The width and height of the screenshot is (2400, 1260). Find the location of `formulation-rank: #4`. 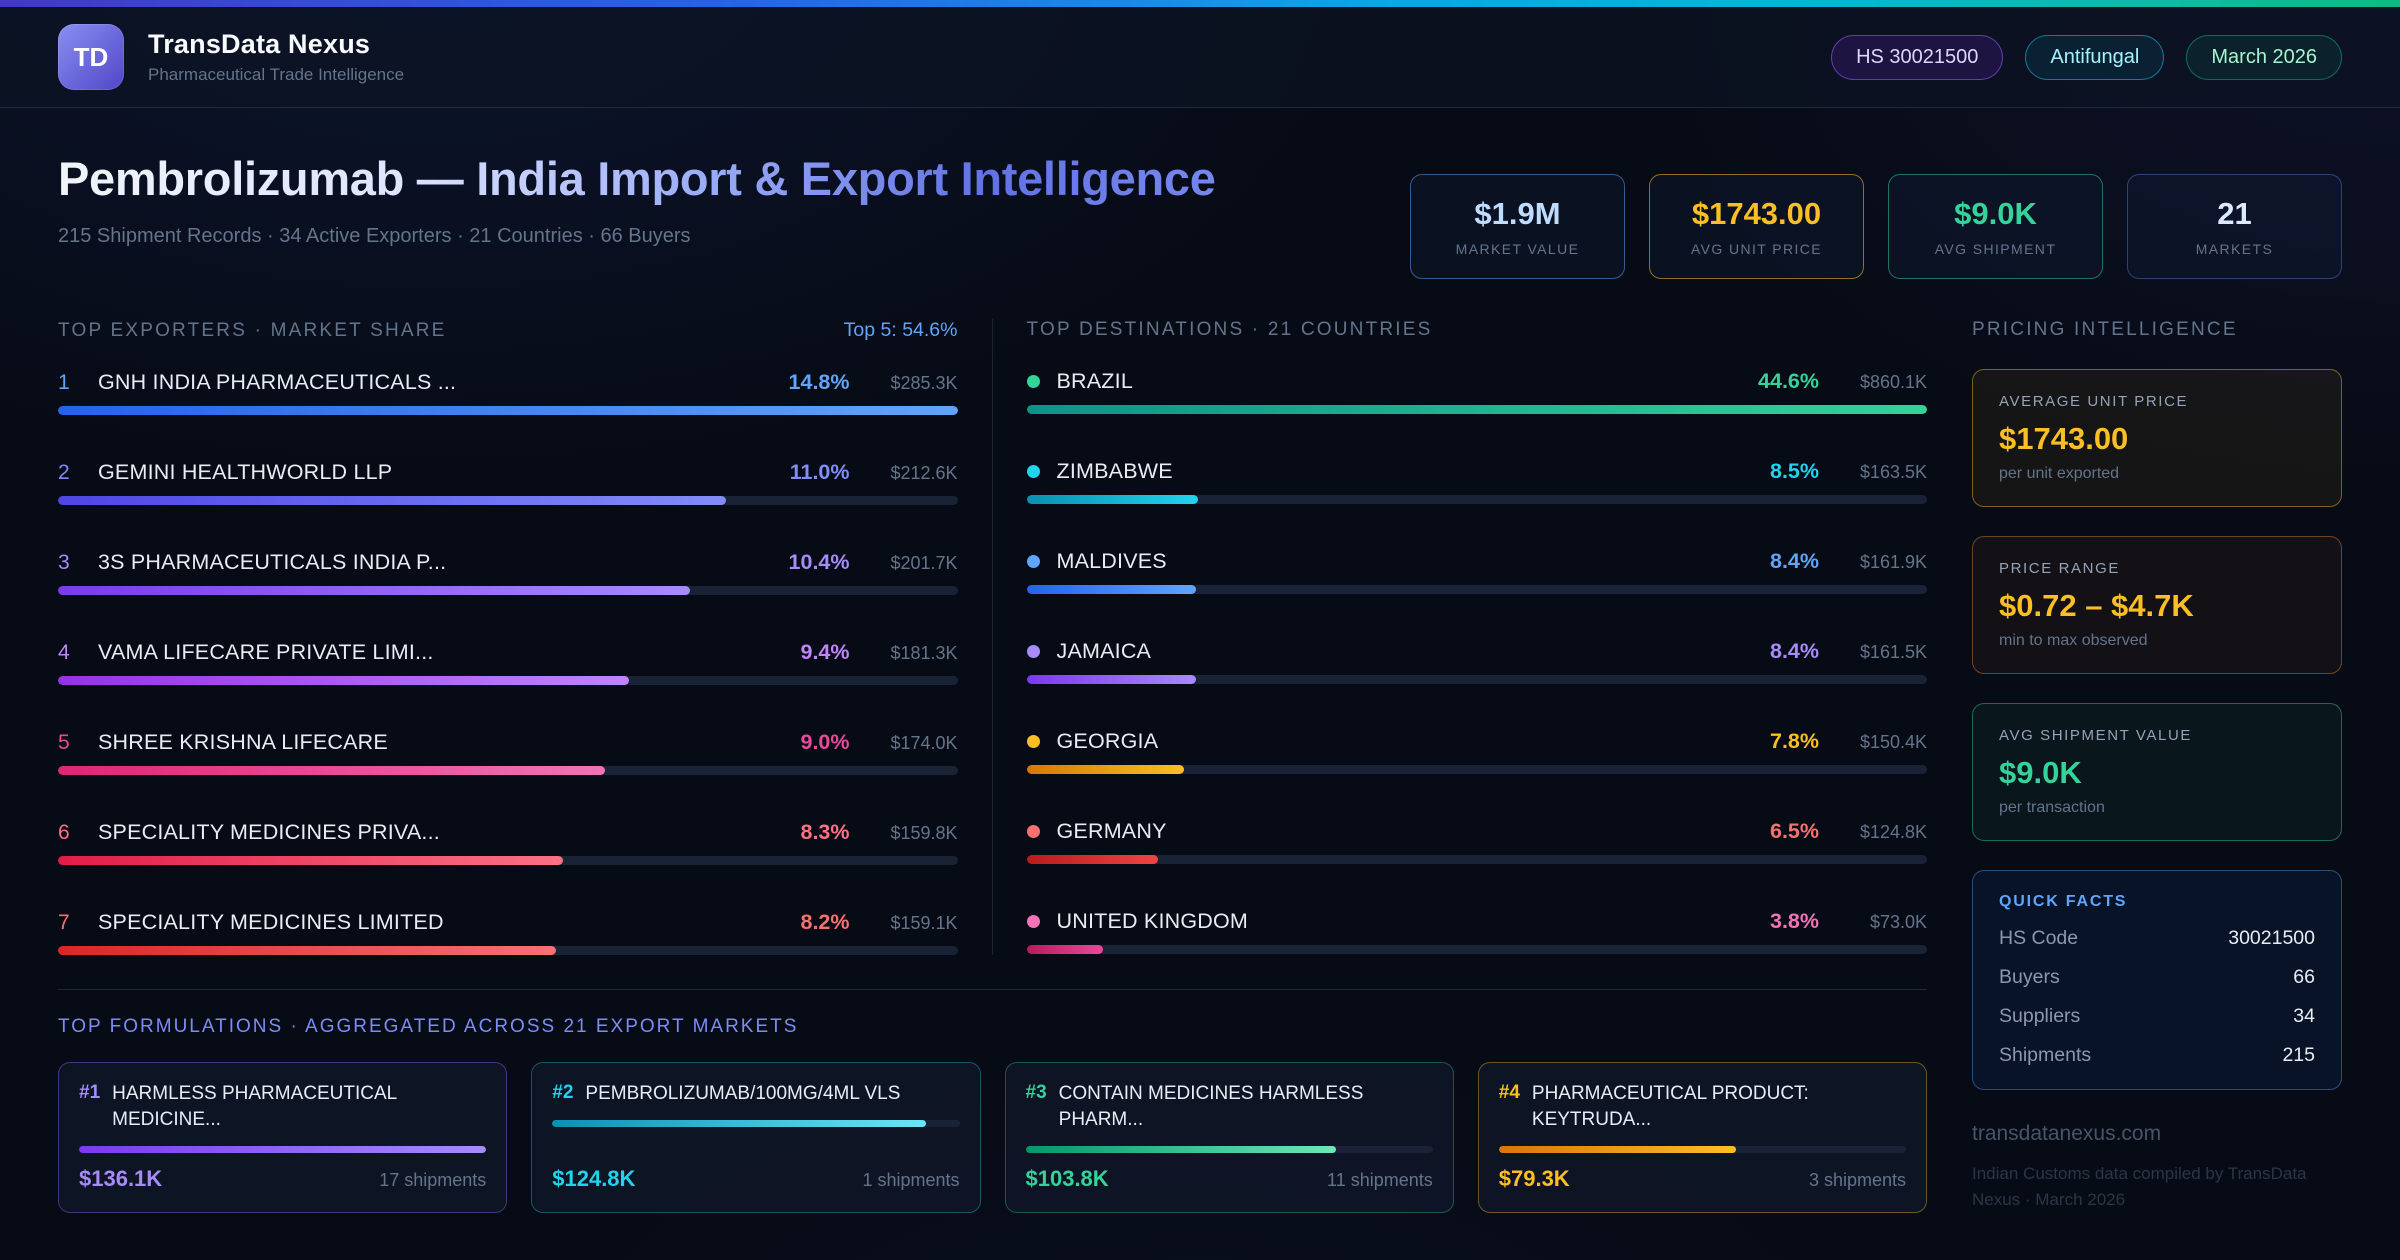

formulation-rank: #4 is located at coordinates (1509, 1092).